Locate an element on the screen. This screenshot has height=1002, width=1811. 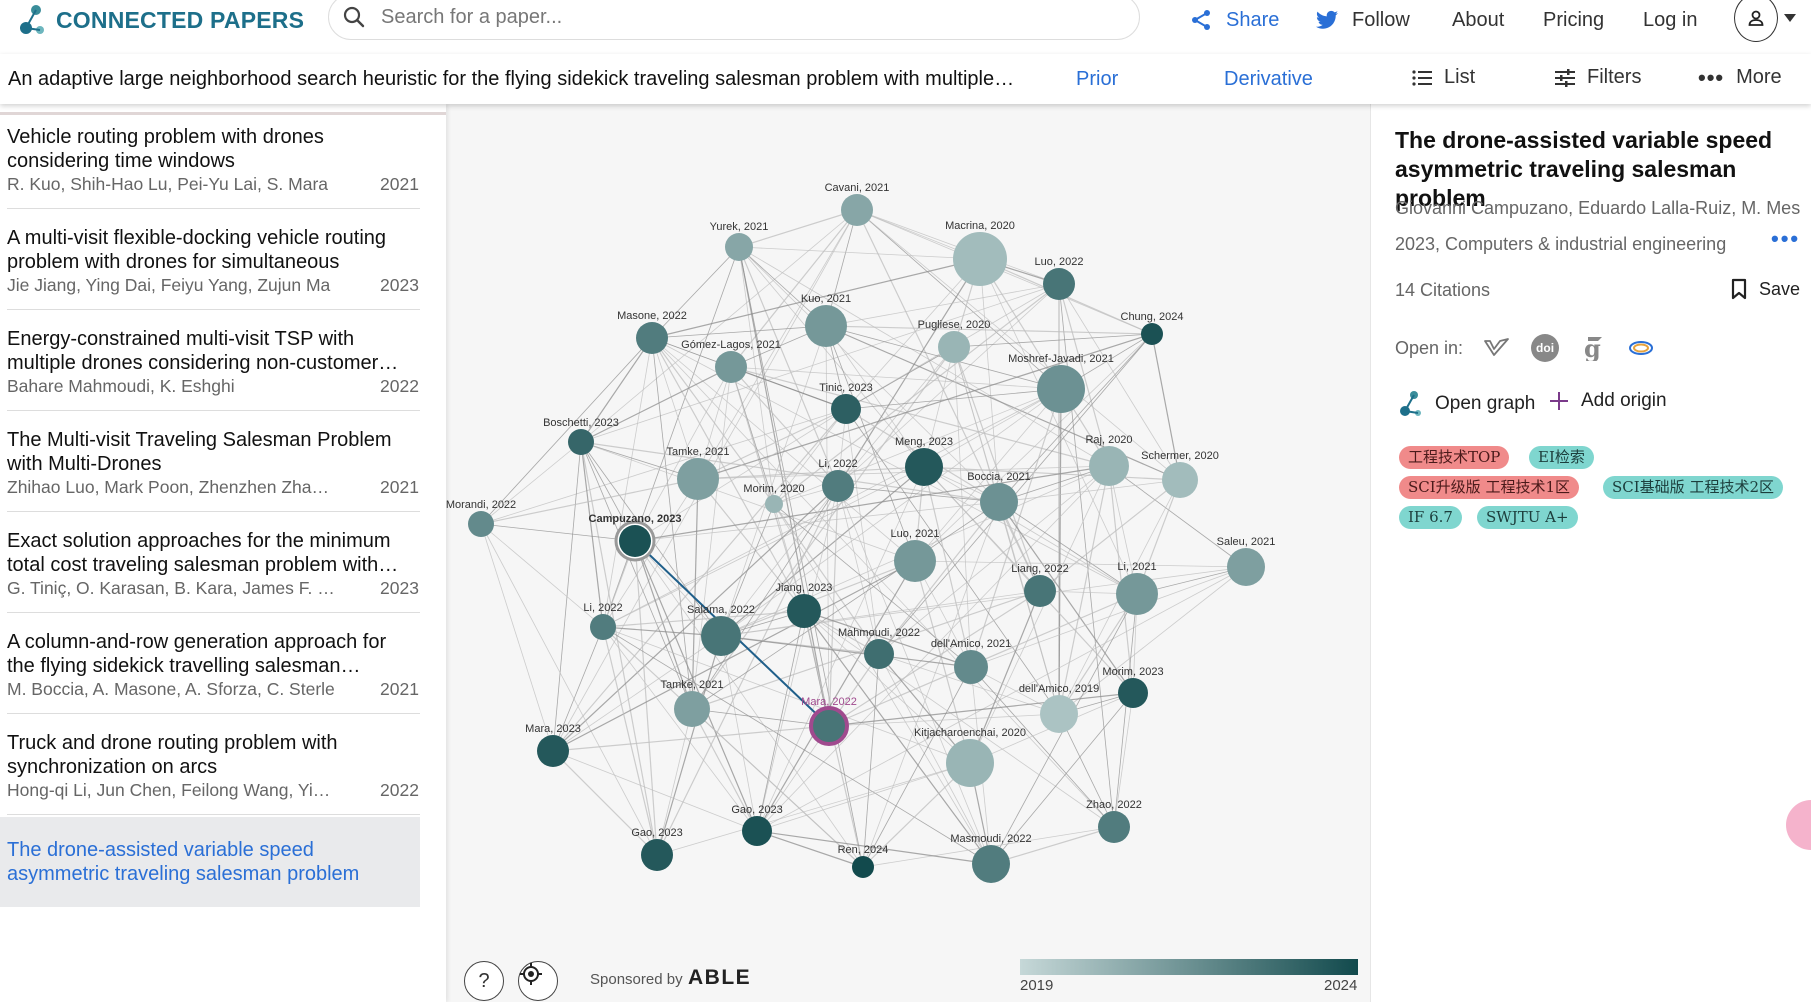
about-link: About is located at coordinates (1478, 20).